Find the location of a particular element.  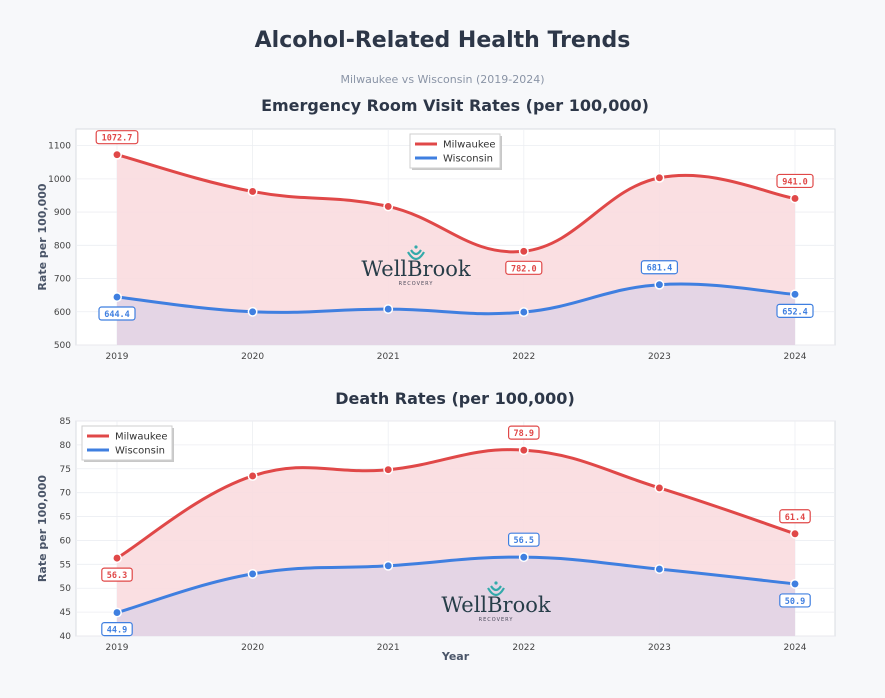

data-label-text: 61.4 is located at coordinates (795, 518).